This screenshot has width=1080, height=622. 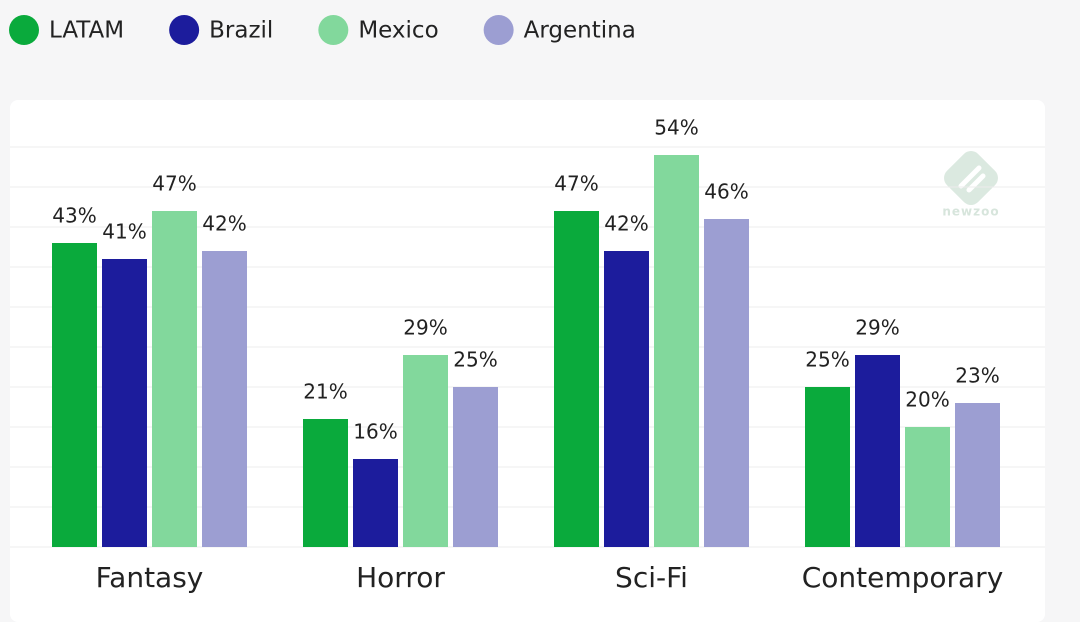 I want to click on legend-label: Argentina, so click(x=580, y=31).